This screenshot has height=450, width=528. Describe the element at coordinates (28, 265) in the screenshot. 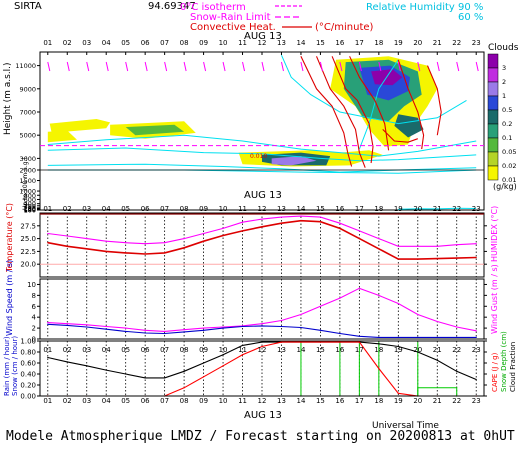

I see `y-tick-label-20: 20.0` at that location.